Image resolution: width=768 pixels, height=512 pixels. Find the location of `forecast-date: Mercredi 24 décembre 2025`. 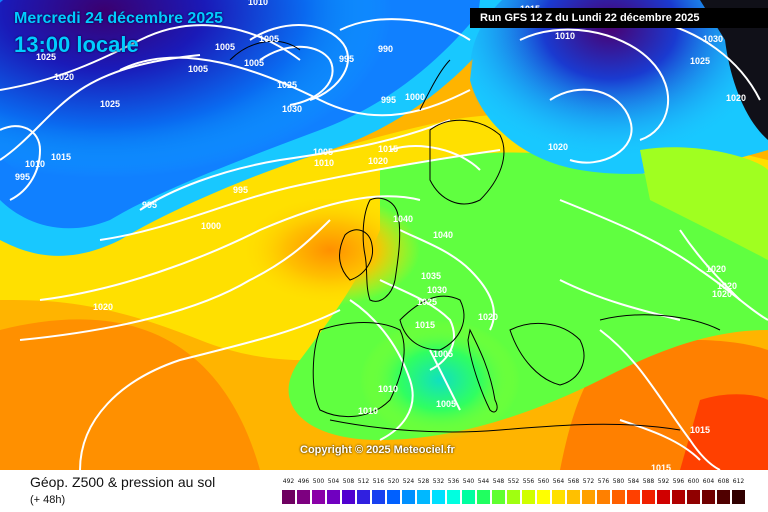

forecast-date: Mercredi 24 décembre 2025 is located at coordinates (119, 18).